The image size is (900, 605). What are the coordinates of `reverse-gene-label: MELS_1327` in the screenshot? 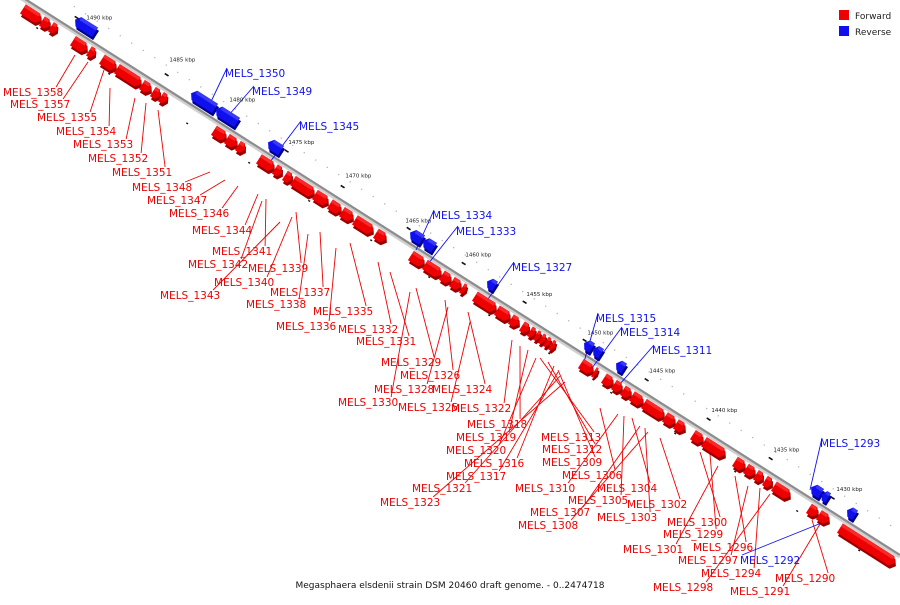 It's located at (542, 268).